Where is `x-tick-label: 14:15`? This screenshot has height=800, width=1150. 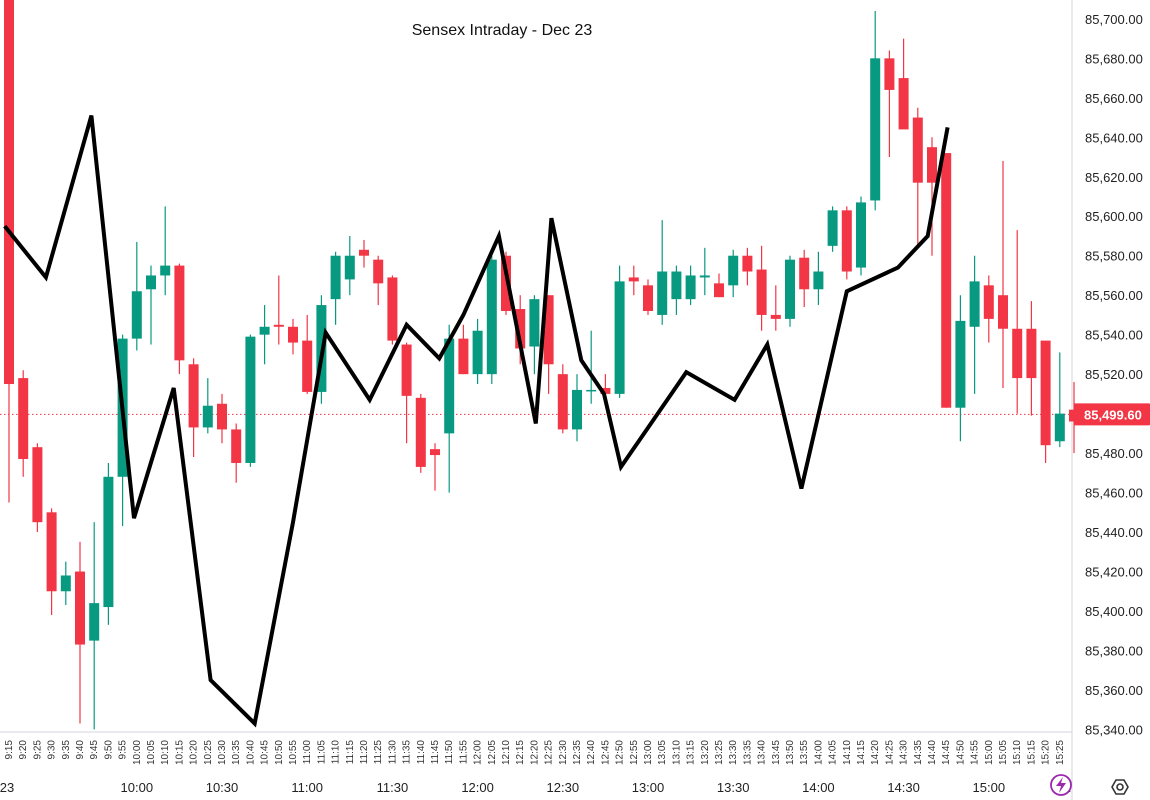 x-tick-label: 14:15 is located at coordinates (861, 752).